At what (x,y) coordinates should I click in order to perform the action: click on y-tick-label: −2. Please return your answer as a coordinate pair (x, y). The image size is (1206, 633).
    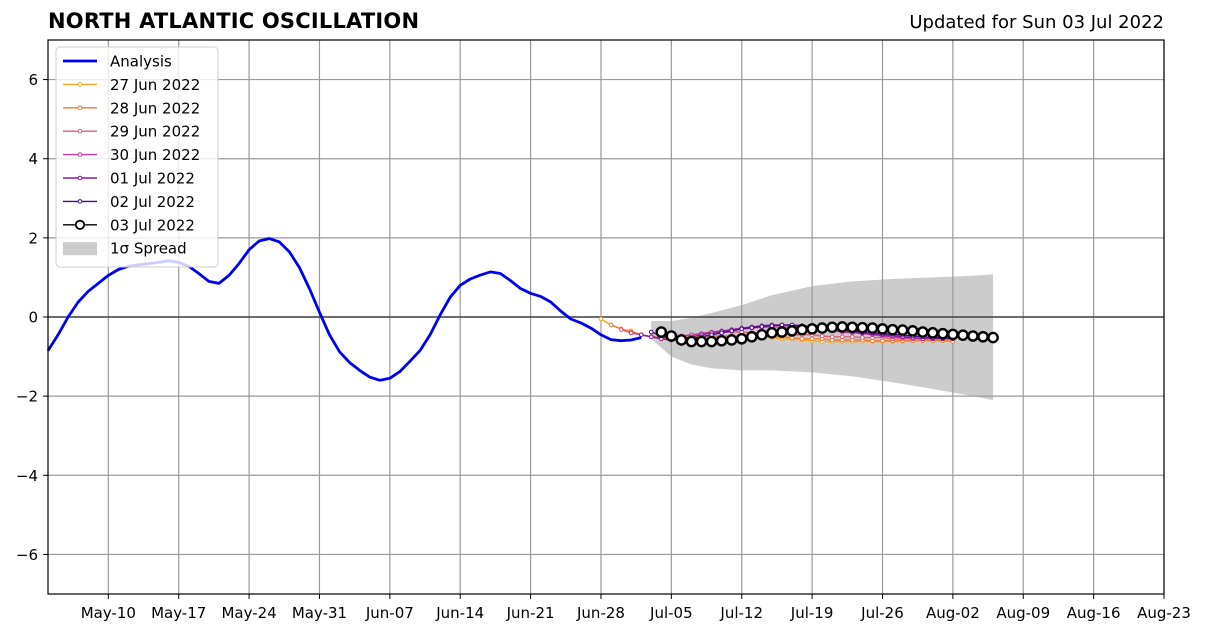
    Looking at the image, I should click on (27, 397).